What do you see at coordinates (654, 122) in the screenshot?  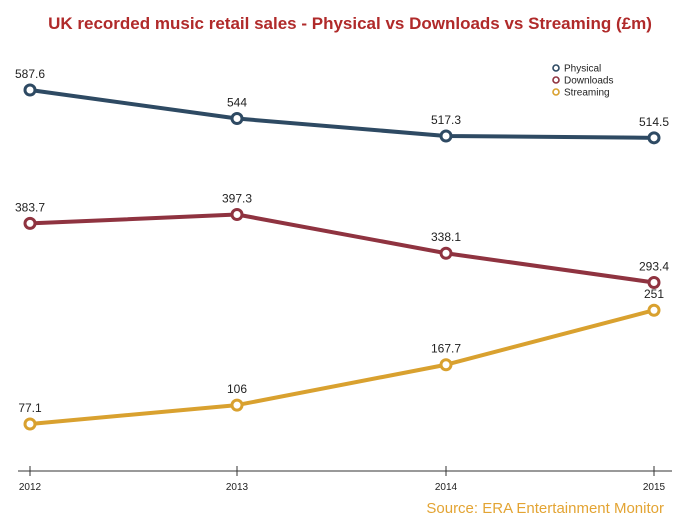 I see `physical-data-label: 514.5` at bounding box center [654, 122].